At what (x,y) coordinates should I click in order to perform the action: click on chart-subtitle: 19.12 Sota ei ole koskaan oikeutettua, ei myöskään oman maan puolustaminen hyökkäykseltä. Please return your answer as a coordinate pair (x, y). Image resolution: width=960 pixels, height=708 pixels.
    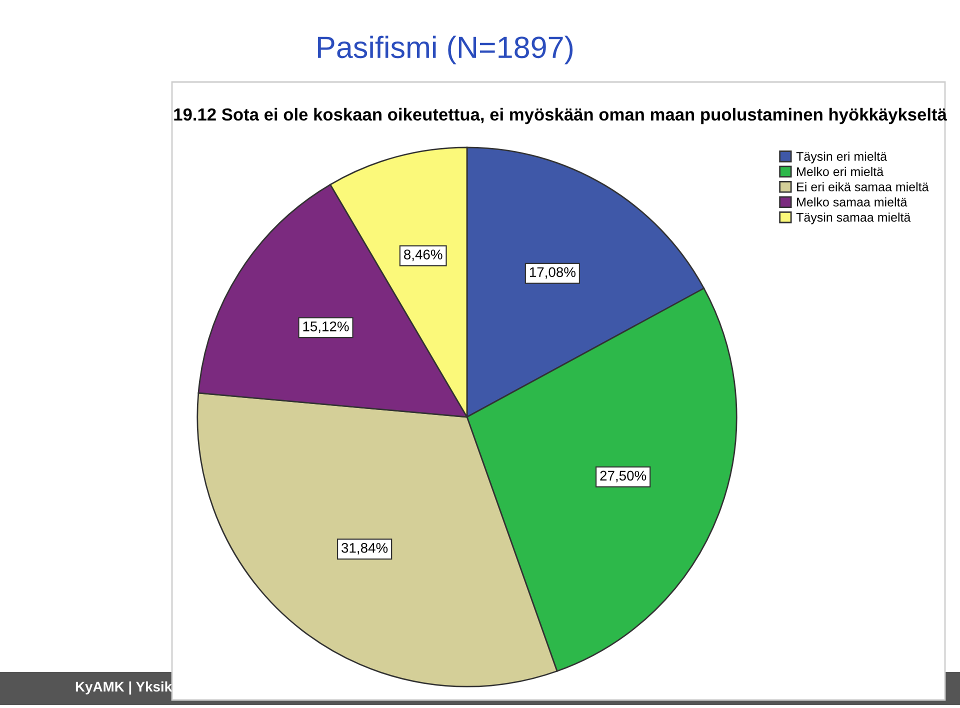
    Looking at the image, I should click on (560, 116).